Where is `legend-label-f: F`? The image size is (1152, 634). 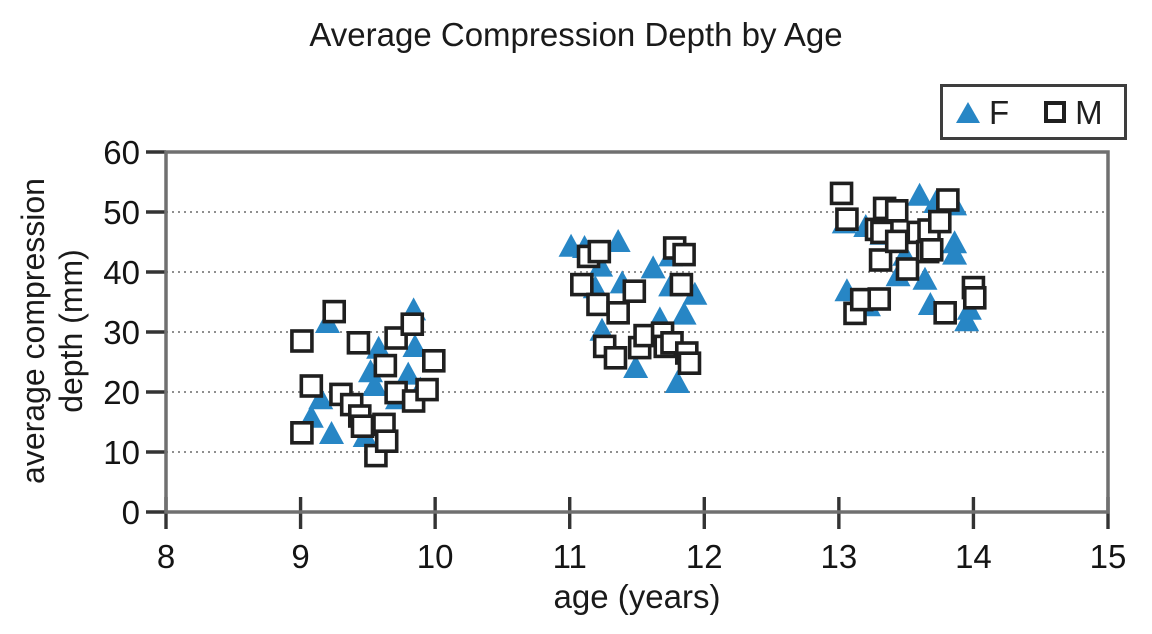
legend-label-f: F is located at coordinates (999, 112).